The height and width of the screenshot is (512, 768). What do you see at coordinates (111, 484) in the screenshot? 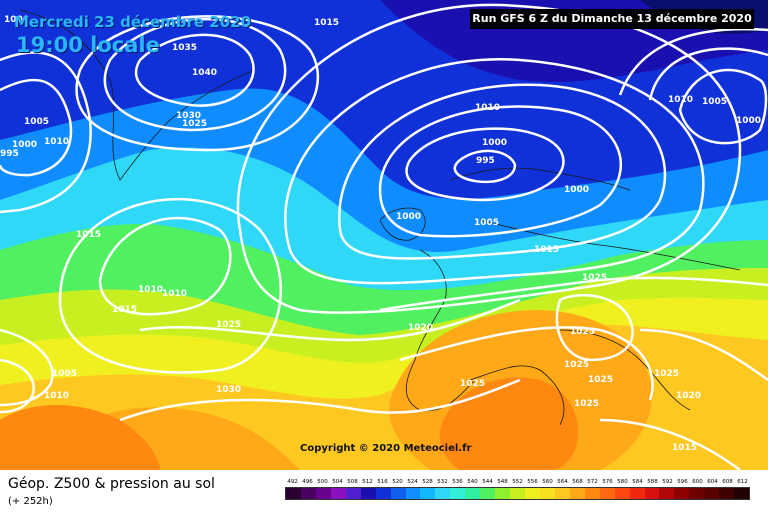
I see `product-title: Géop. Z500 & pression au sol` at bounding box center [111, 484].